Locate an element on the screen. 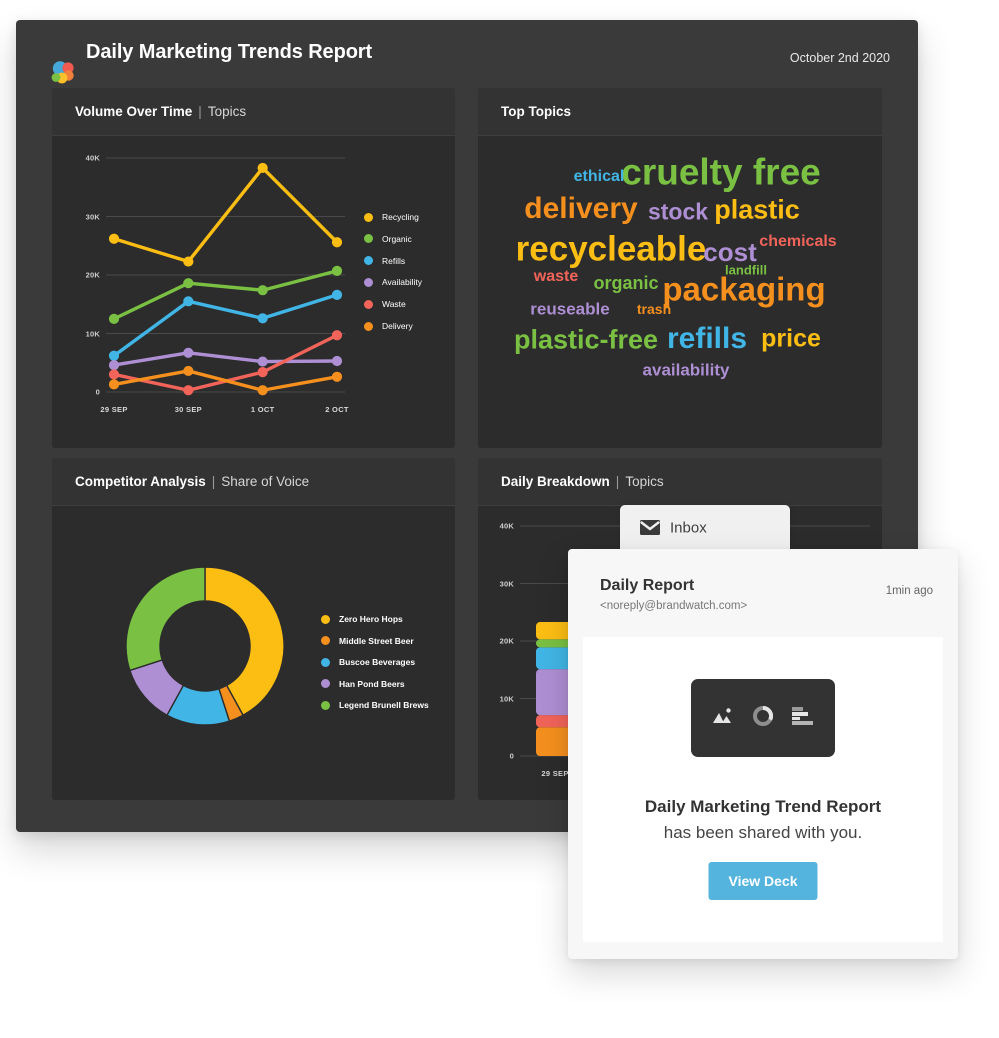 The width and height of the screenshot is (999, 1038). inbox-tab: Inbox is located at coordinates (705, 528).